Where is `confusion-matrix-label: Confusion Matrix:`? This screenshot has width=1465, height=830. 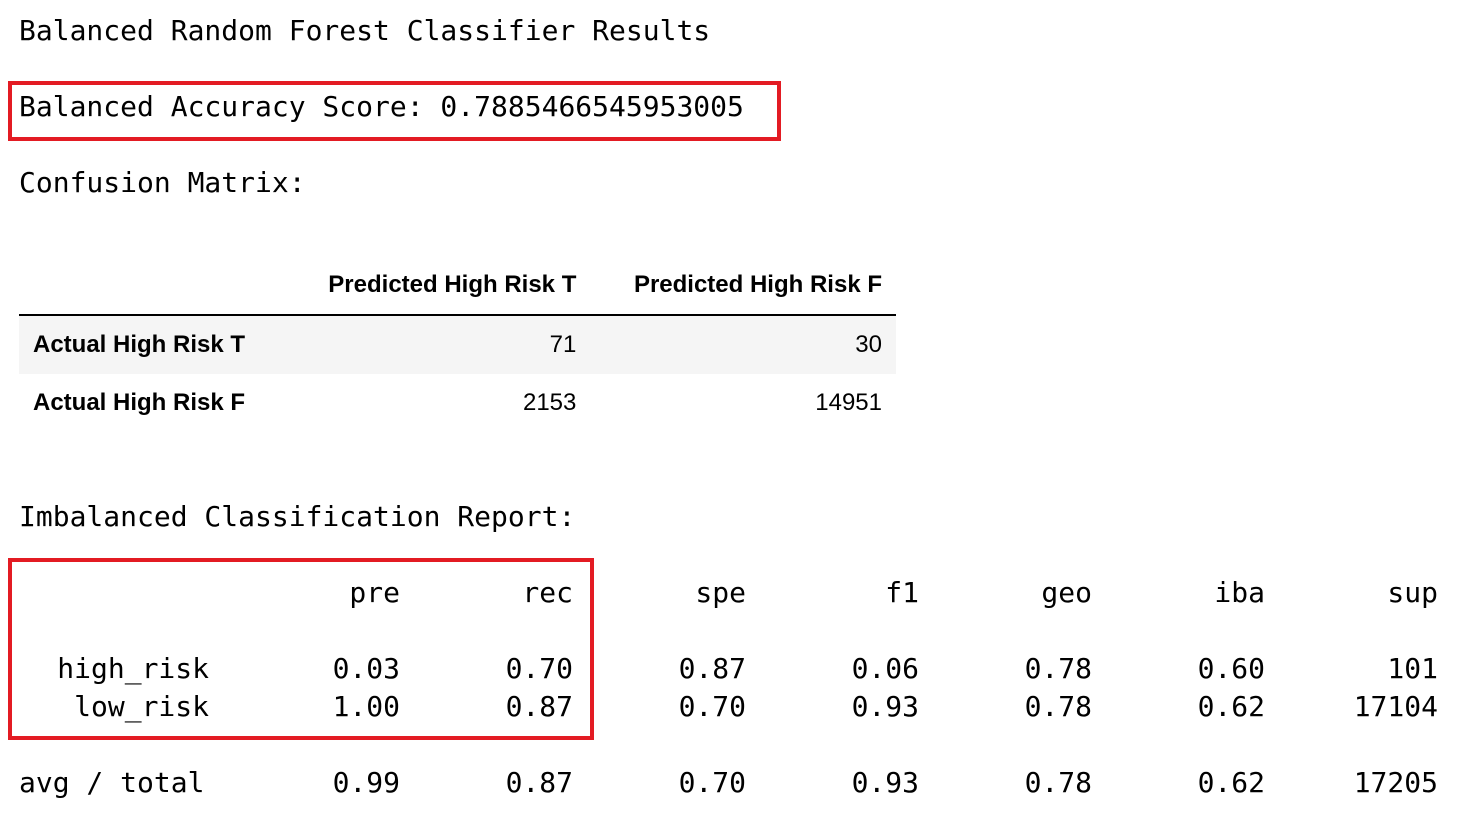 confusion-matrix-label: Confusion Matrix: is located at coordinates (162, 182).